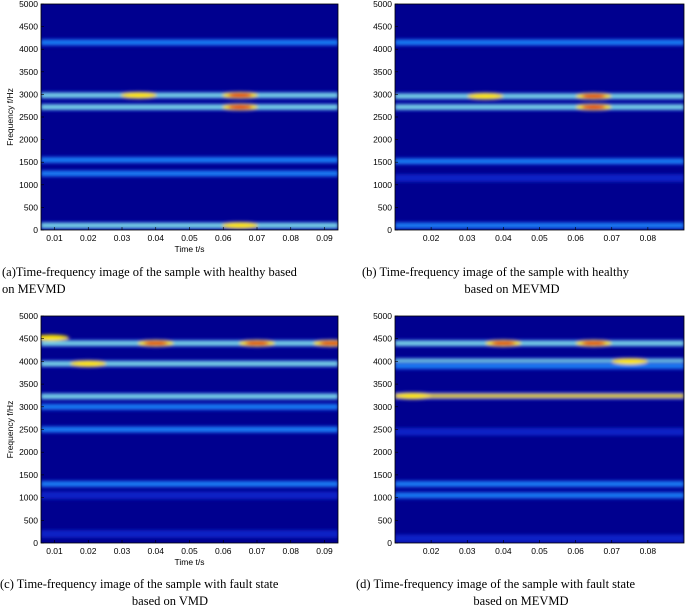 The width and height of the screenshot is (685, 610). Describe the element at coordinates (382, 49) in the screenshot. I see `y-tick-label-b-8: 4000` at that location.